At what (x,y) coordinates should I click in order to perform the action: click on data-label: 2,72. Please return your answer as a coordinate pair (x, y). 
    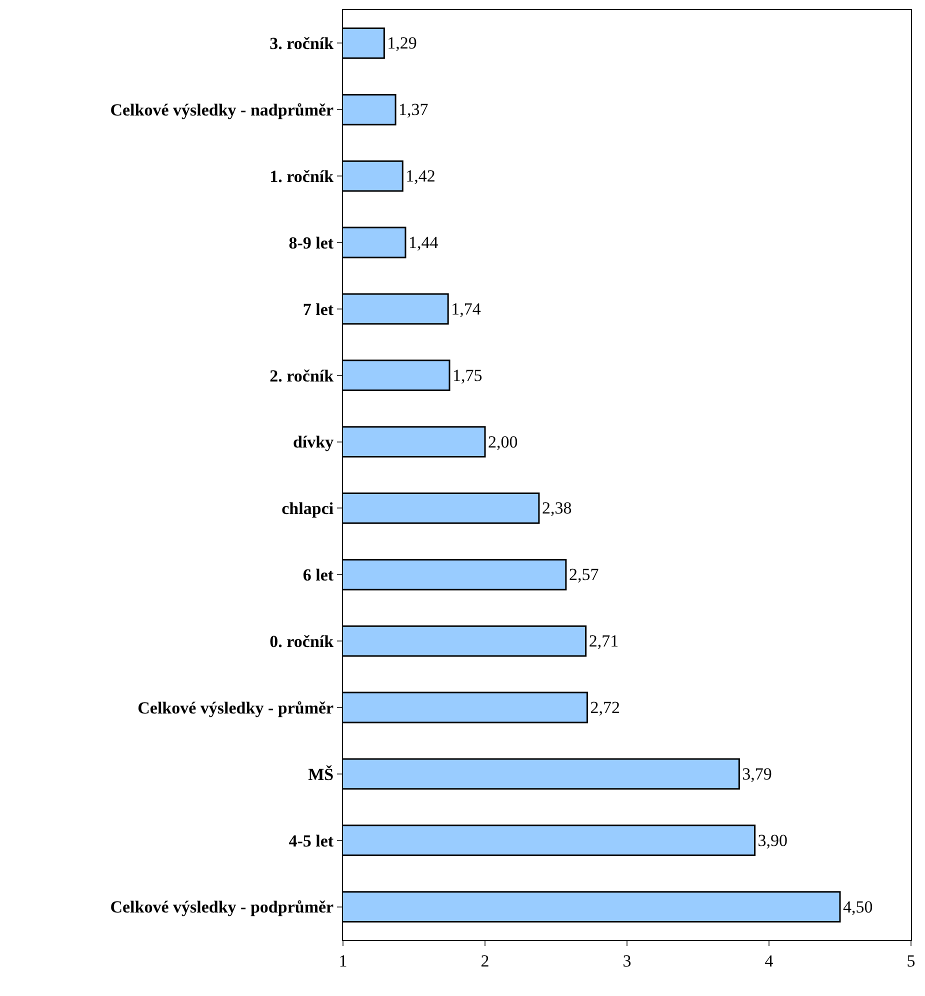
    Looking at the image, I should click on (605, 707).